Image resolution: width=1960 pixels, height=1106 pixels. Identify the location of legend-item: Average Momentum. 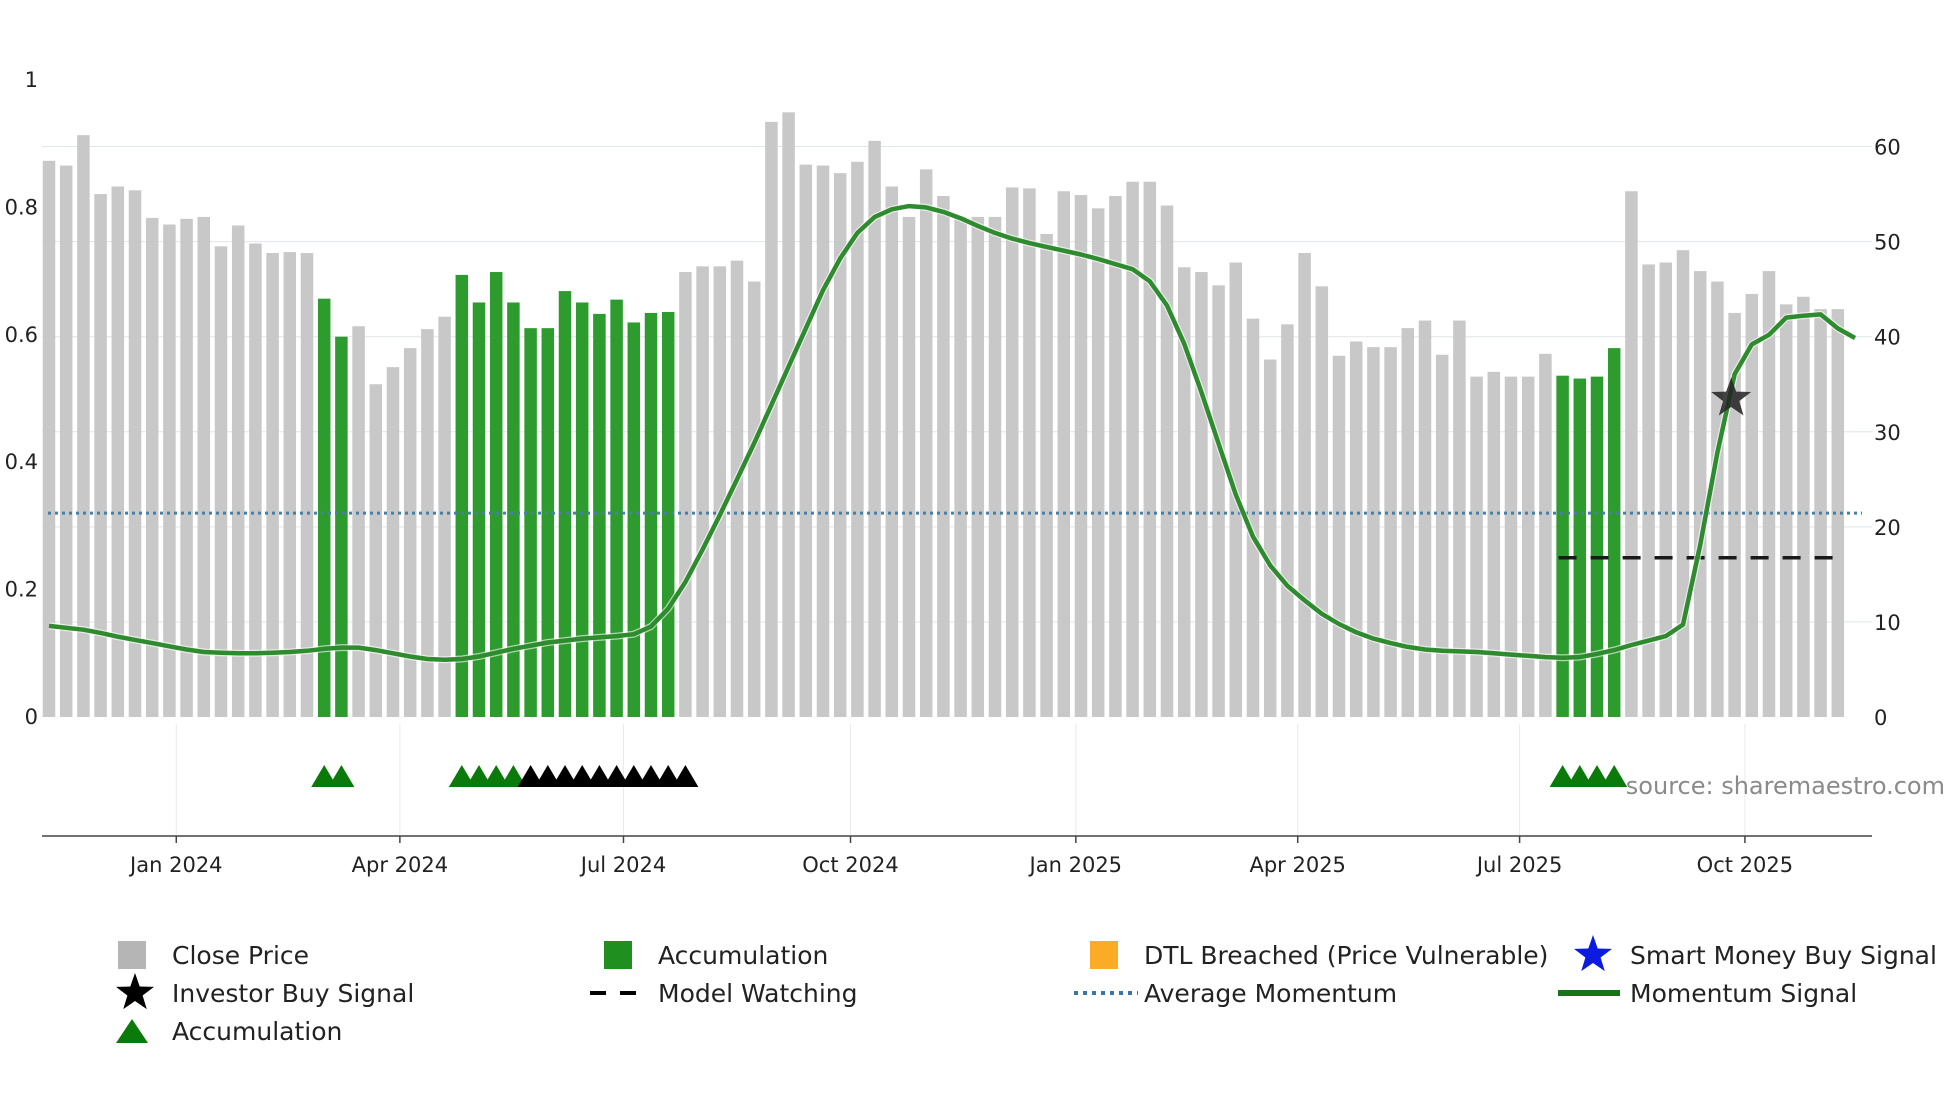
(1235, 993).